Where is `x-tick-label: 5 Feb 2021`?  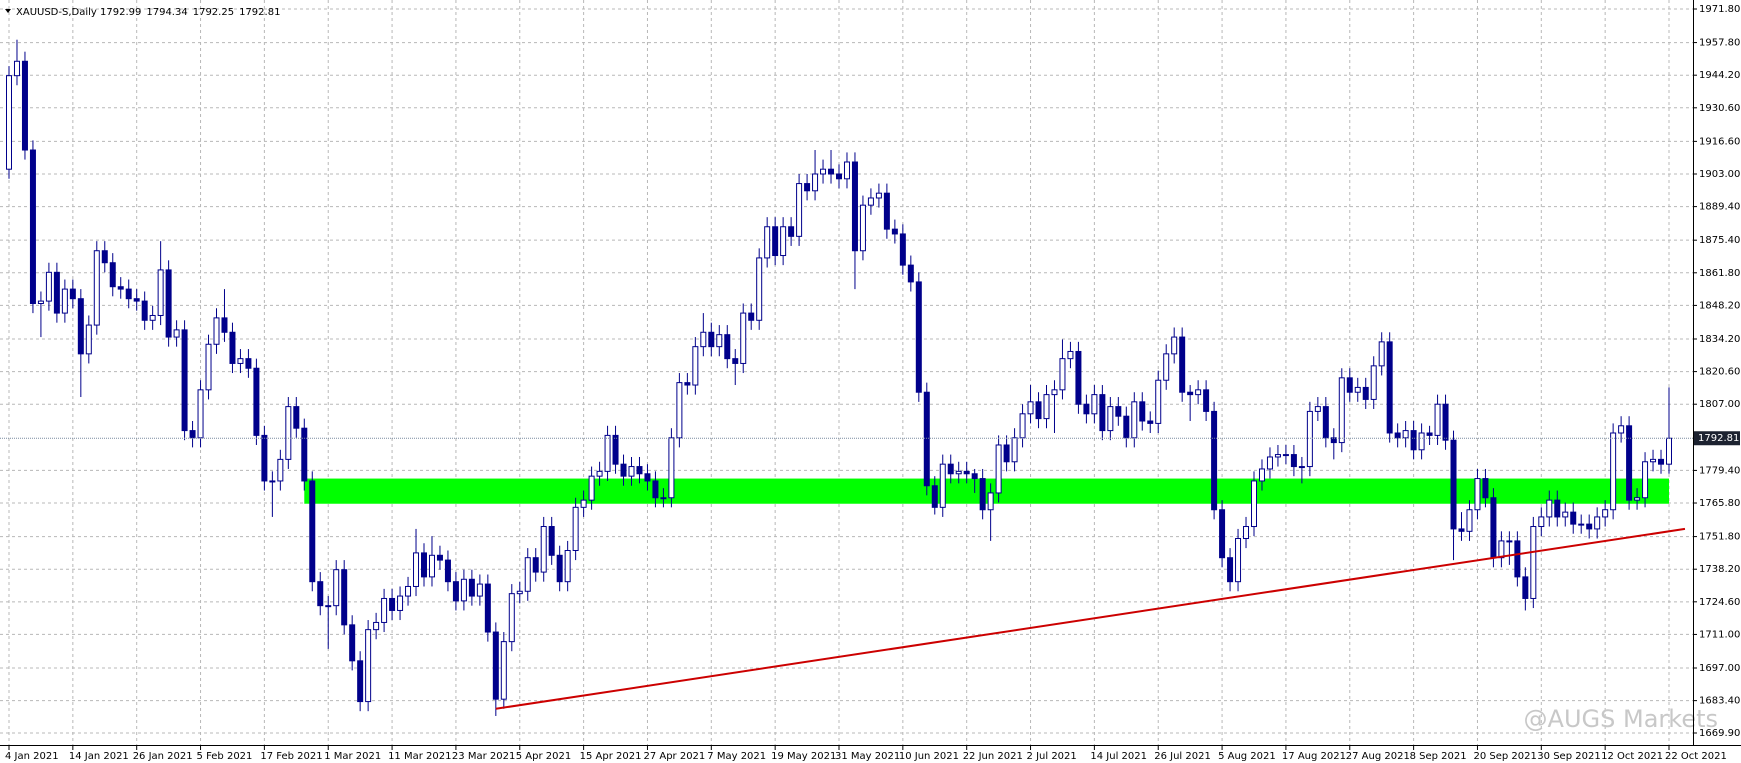
x-tick-label: 5 Feb 2021 is located at coordinates (225, 756).